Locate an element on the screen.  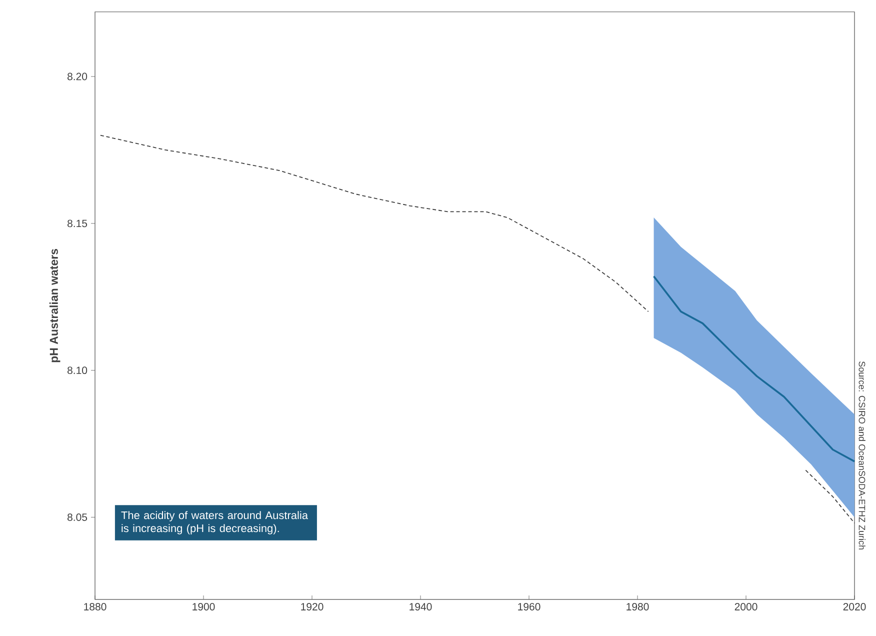
y-tick-label: 8.10 is located at coordinates (78, 370).